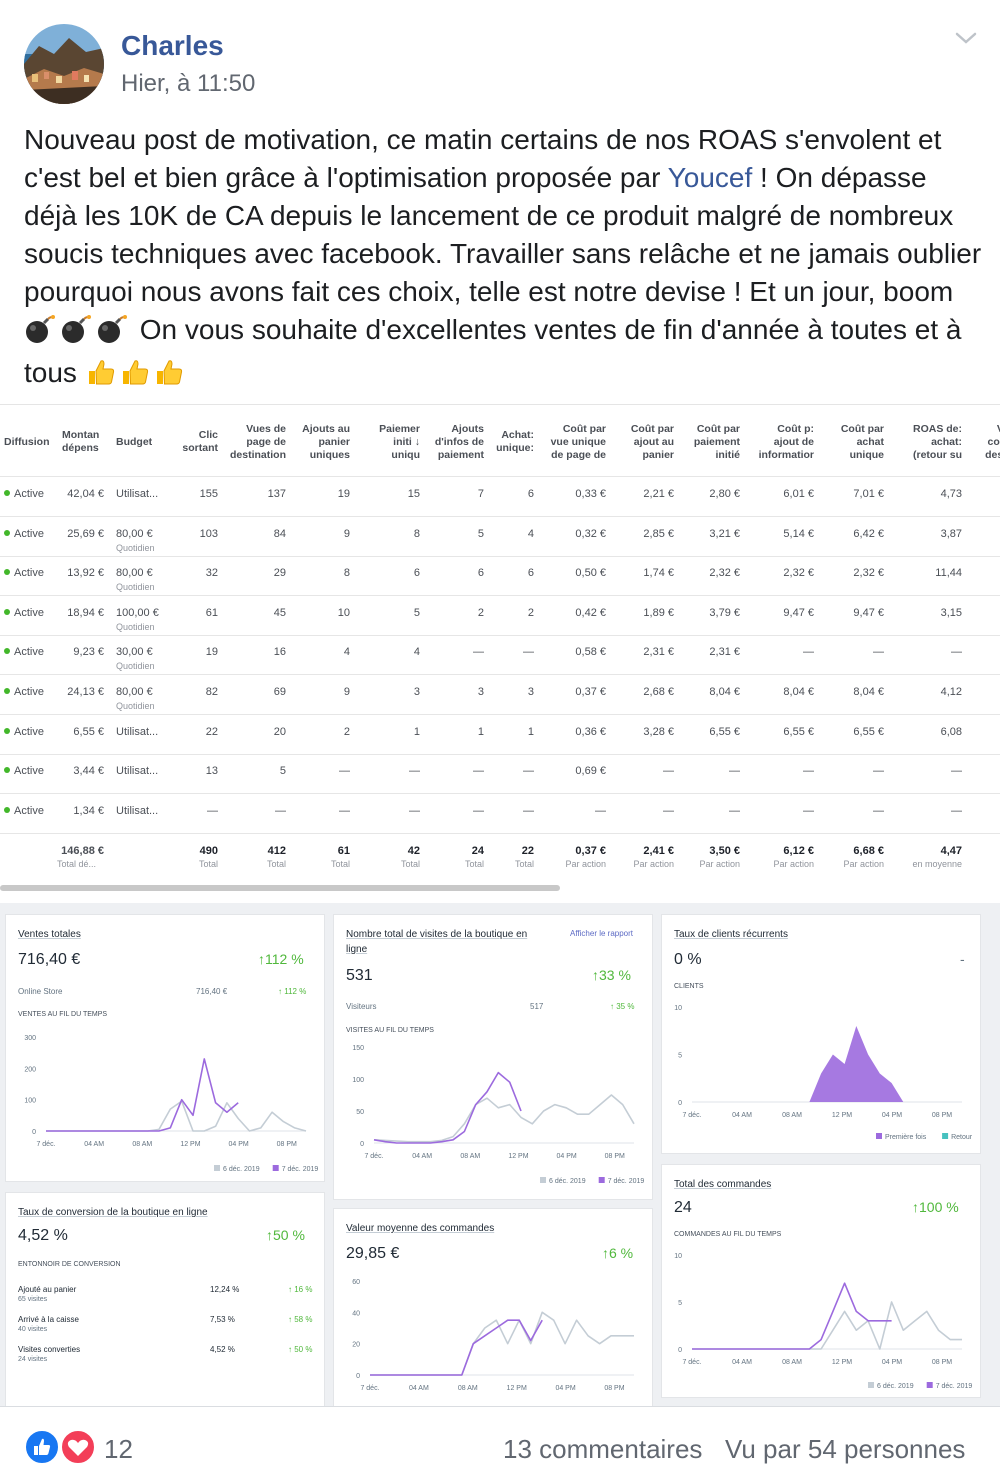 The image size is (1000, 1476). Describe the element at coordinates (618, 1253) in the screenshot. I see `card-delta: ↑6 %` at that location.